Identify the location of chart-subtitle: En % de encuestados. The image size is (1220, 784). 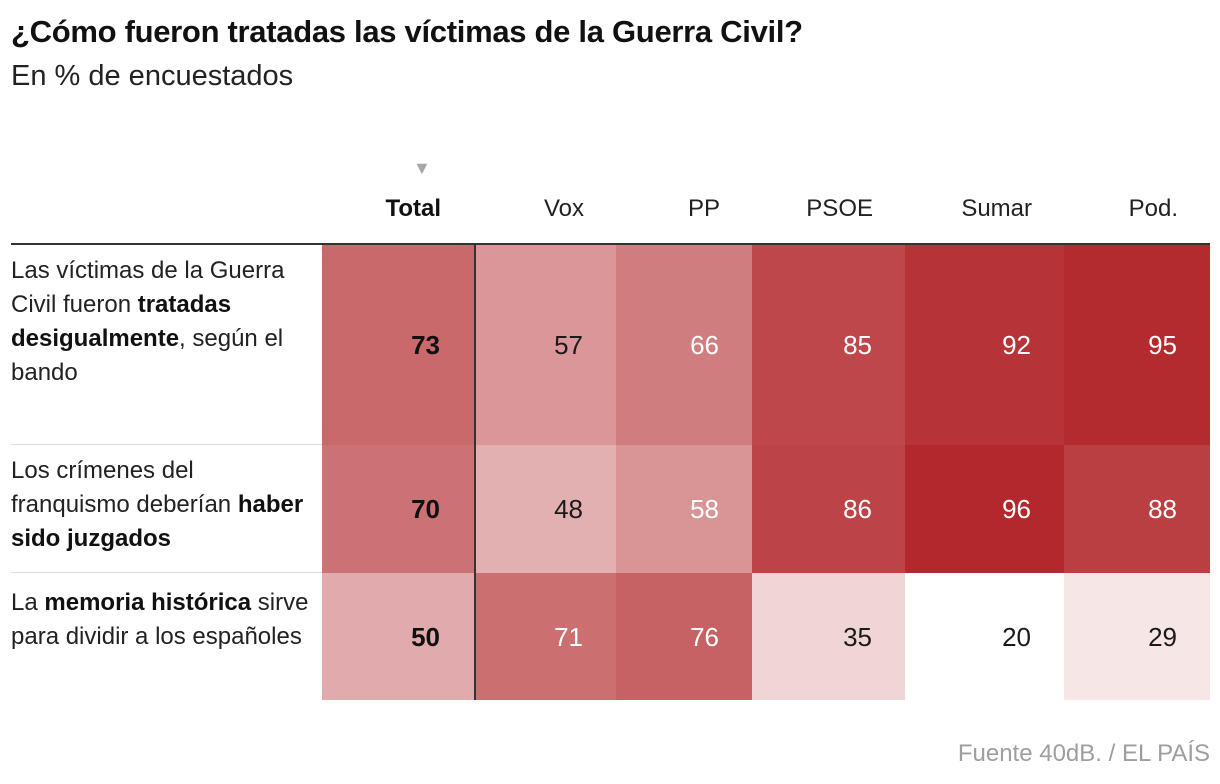
(152, 76).